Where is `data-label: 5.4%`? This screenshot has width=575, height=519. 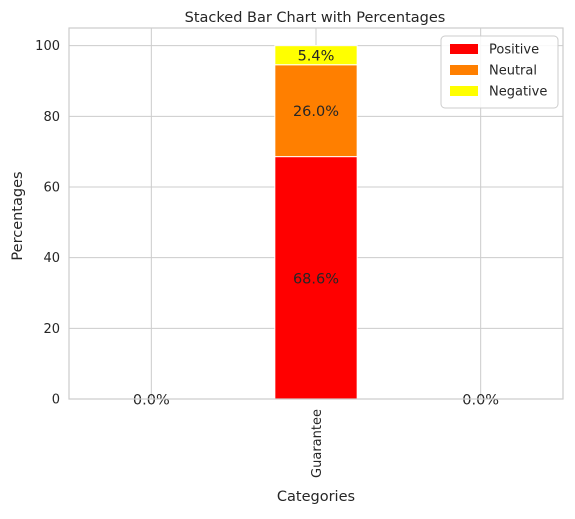 data-label: 5.4% is located at coordinates (316, 57).